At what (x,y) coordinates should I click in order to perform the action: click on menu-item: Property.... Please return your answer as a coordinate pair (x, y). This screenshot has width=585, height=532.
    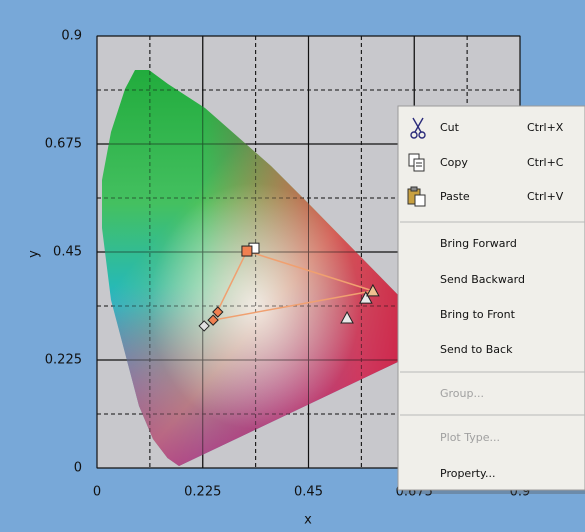
    Looking at the image, I should click on (492, 474).